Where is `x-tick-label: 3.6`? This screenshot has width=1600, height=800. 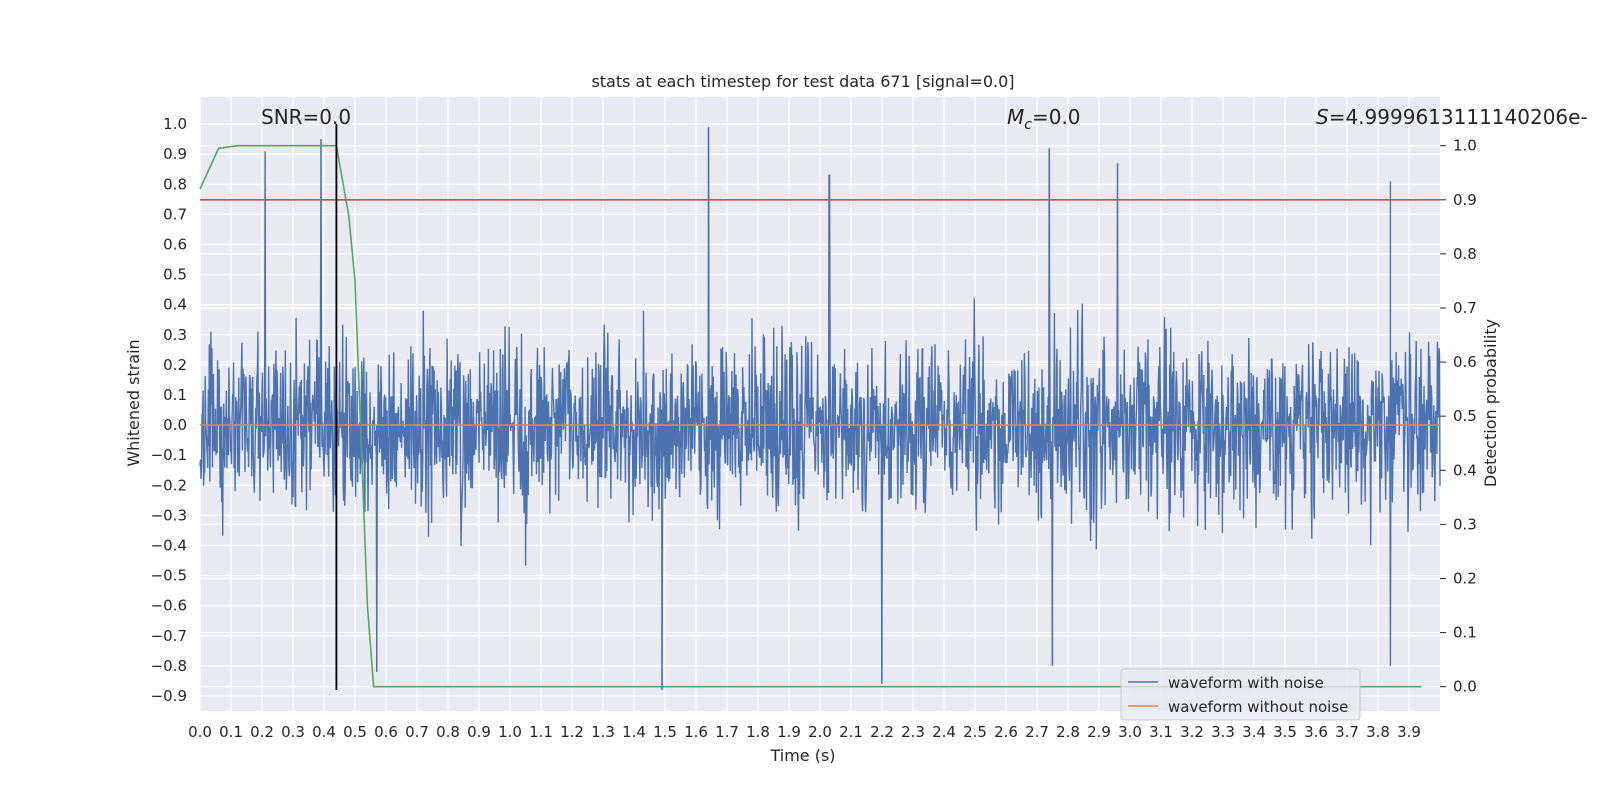 x-tick-label: 3.6 is located at coordinates (1316, 732).